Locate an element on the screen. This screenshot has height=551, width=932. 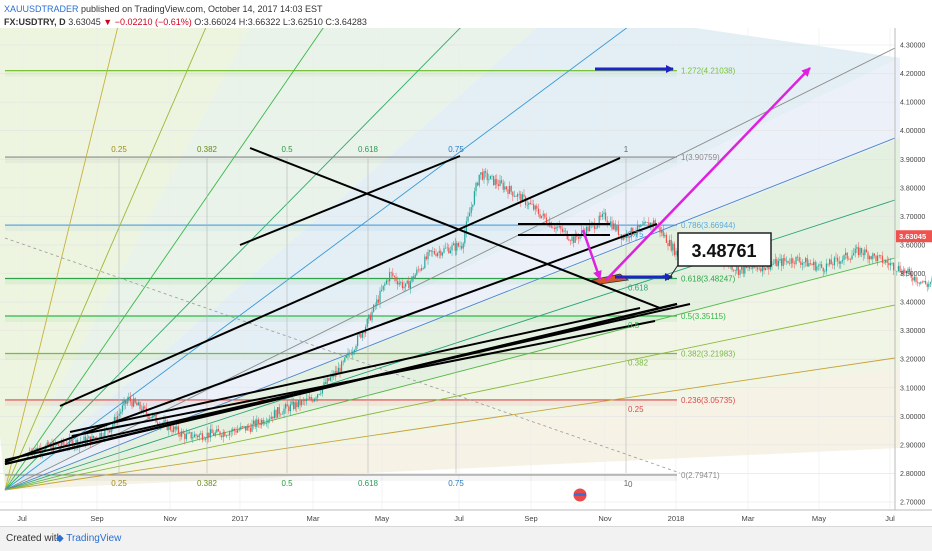
x-tick-label: Nov is located at coordinates (170, 518).